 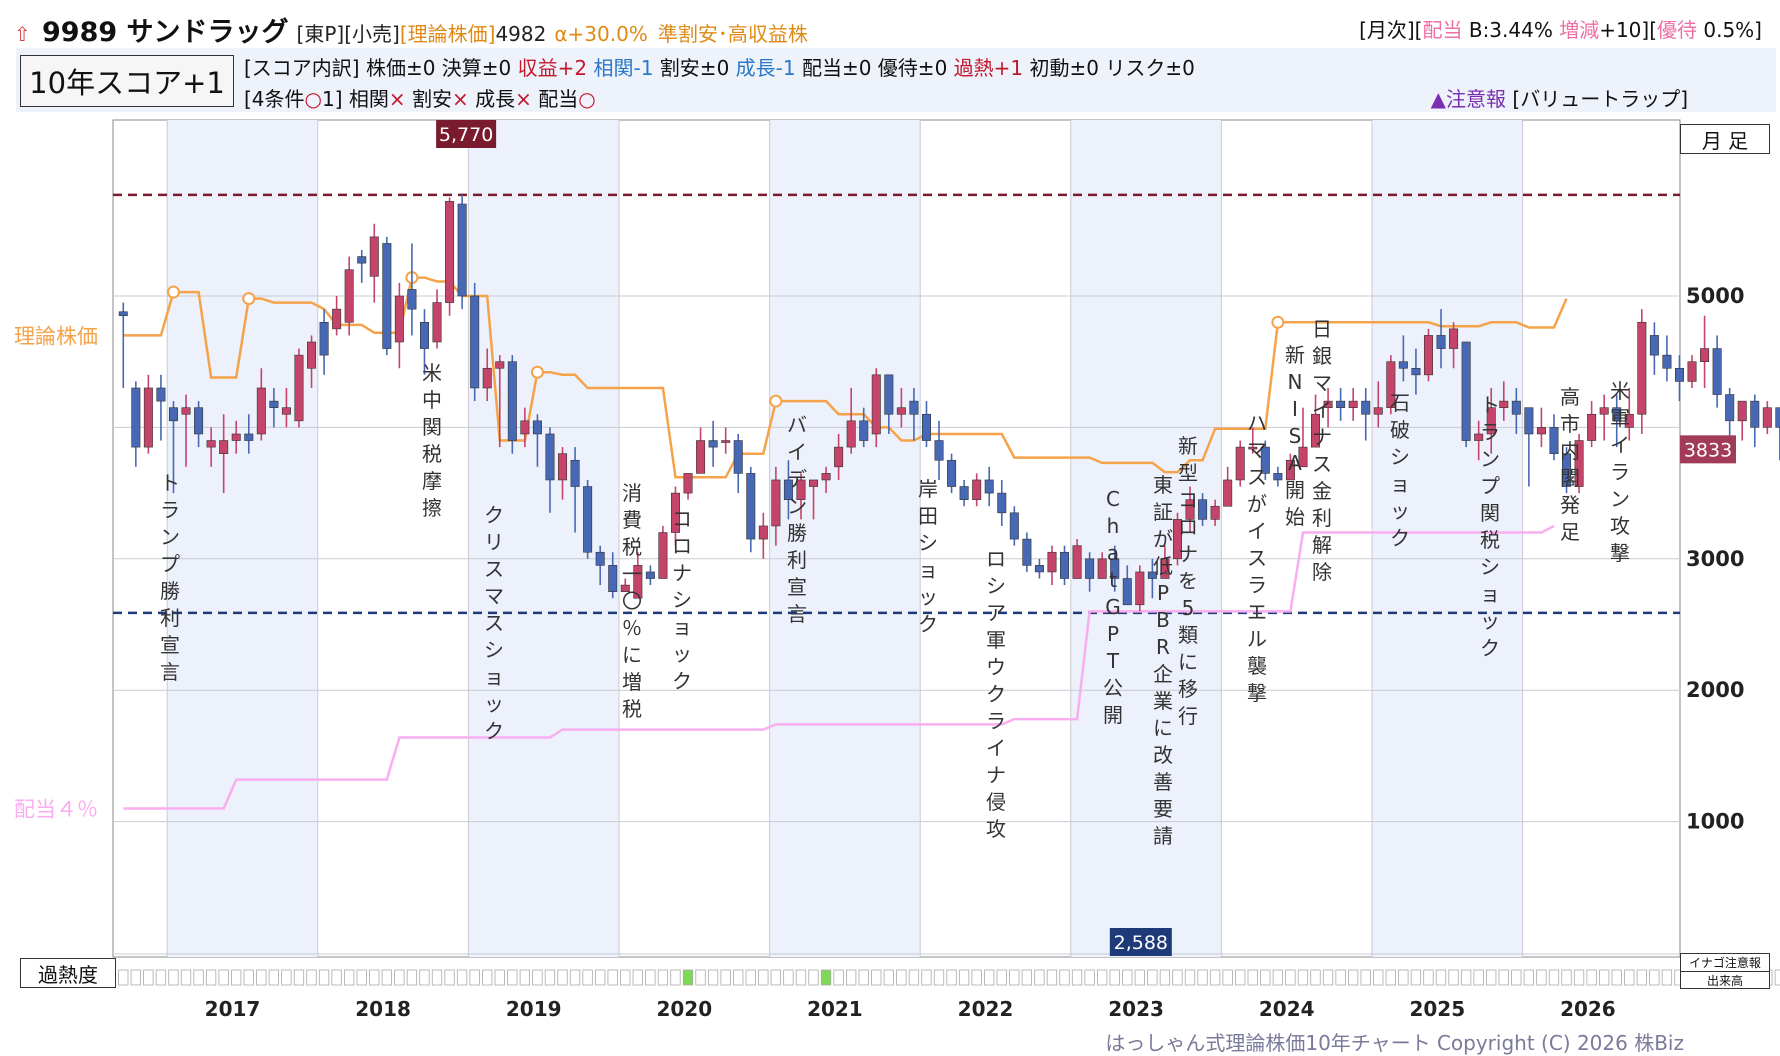 What do you see at coordinates (874, 68) in the screenshot?
I see `rest-score-1: 配当±0 優待±0` at bounding box center [874, 68].